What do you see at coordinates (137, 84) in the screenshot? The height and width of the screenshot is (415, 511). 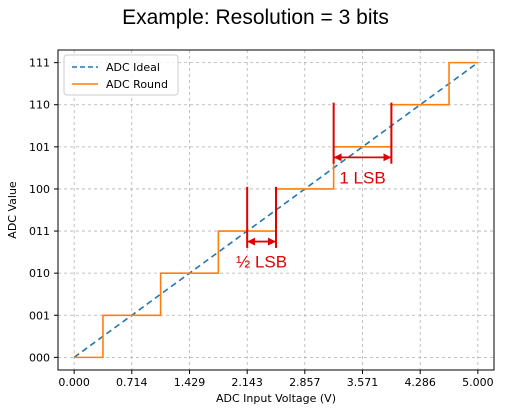 I see `legend-label-adc-round: ADC Round` at bounding box center [137, 84].